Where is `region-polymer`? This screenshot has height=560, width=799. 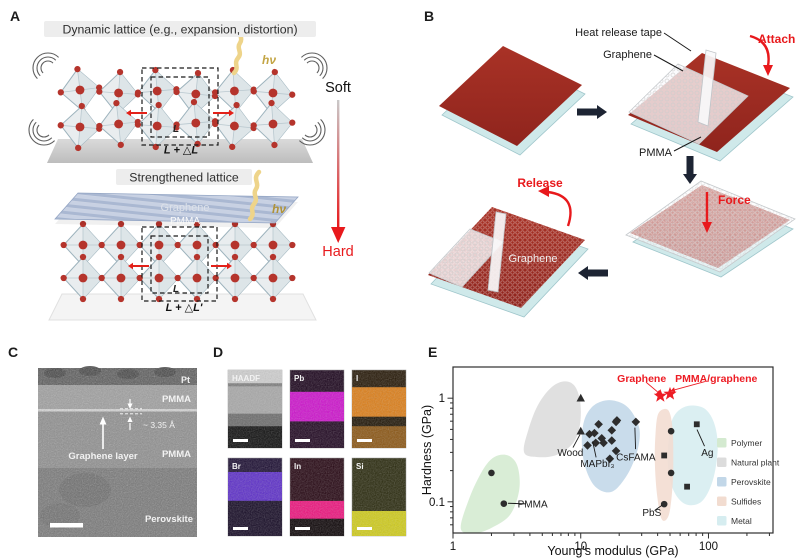
region-polymer is located at coordinates (490, 494).